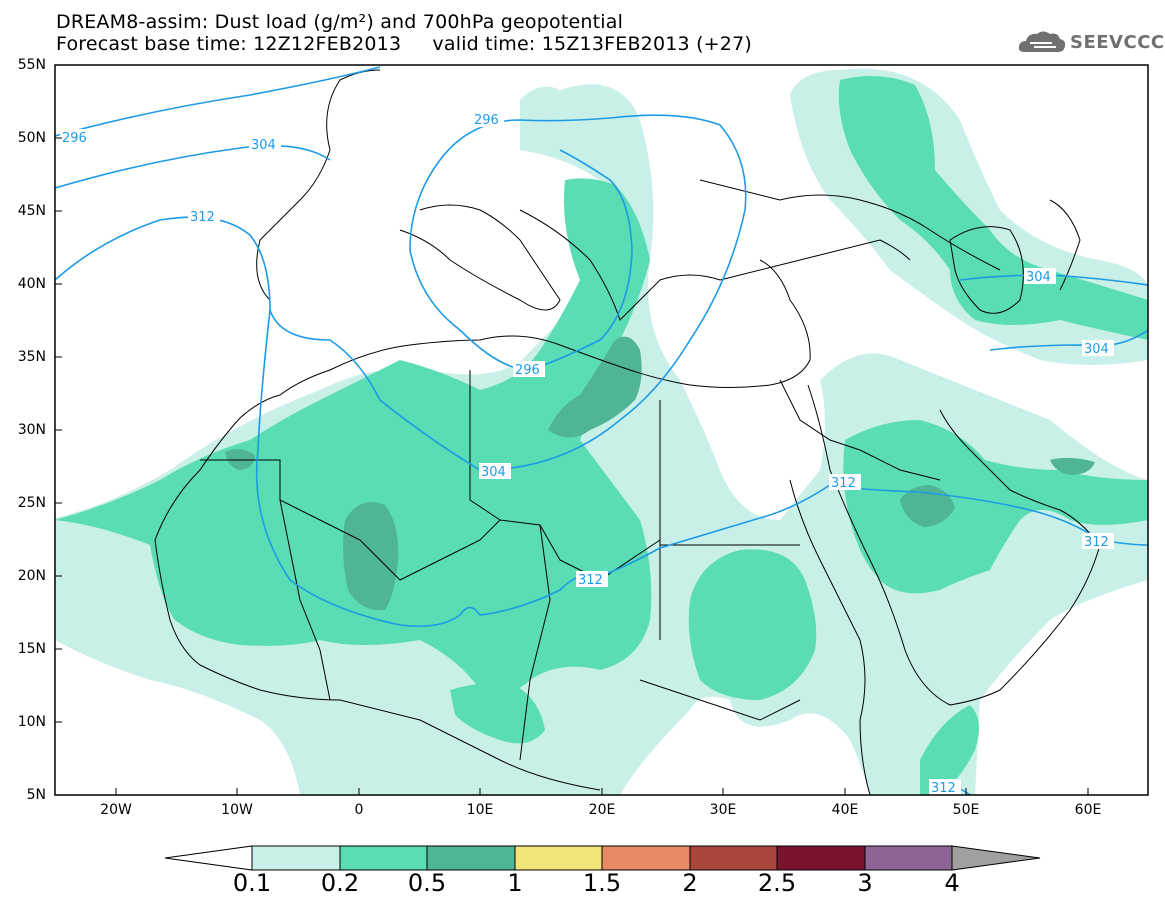 The image size is (1165, 907). Describe the element at coordinates (1042, 41) in the screenshot. I see `cloud-icon` at that location.